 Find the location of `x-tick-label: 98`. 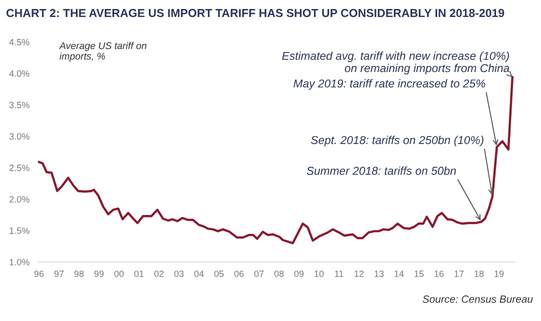

x-tick-label: 98 is located at coordinates (79, 273).